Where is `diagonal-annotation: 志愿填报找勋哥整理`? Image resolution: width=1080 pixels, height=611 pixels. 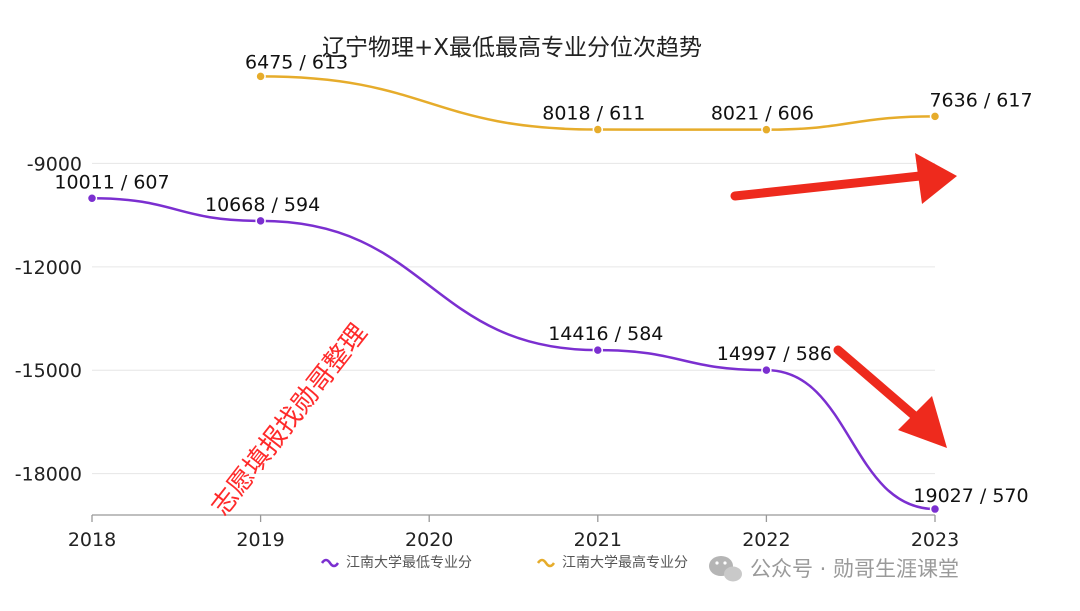
diagonal-annotation: 志愿填报找勋哥整理 is located at coordinates (290, 420).